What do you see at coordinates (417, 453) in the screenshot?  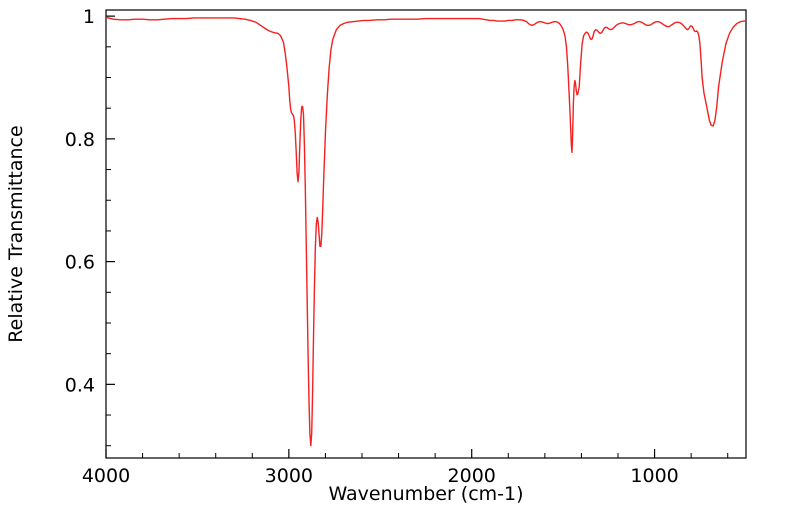 I see `x-axis-ticks` at bounding box center [417, 453].